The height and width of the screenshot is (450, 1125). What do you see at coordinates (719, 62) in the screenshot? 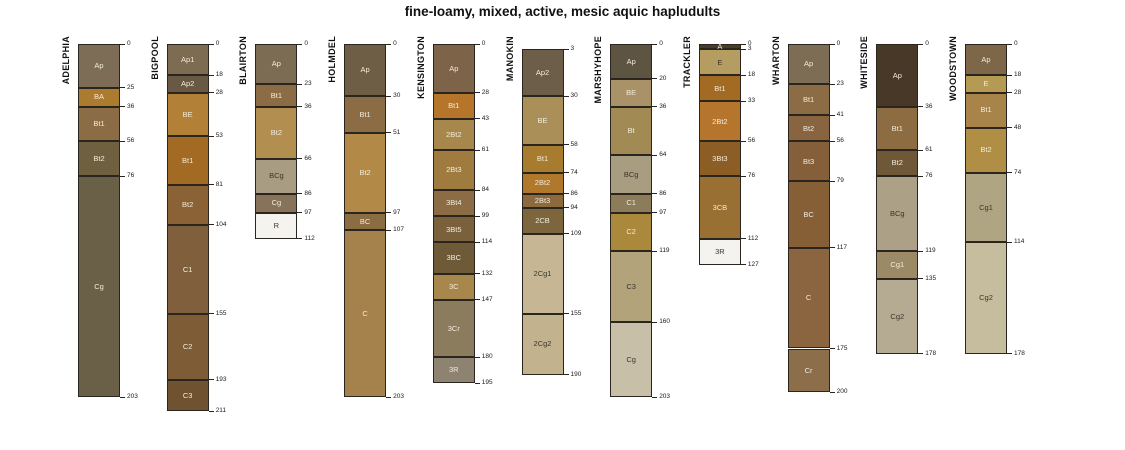
I see `horizon-band-e: E` at bounding box center [719, 62].